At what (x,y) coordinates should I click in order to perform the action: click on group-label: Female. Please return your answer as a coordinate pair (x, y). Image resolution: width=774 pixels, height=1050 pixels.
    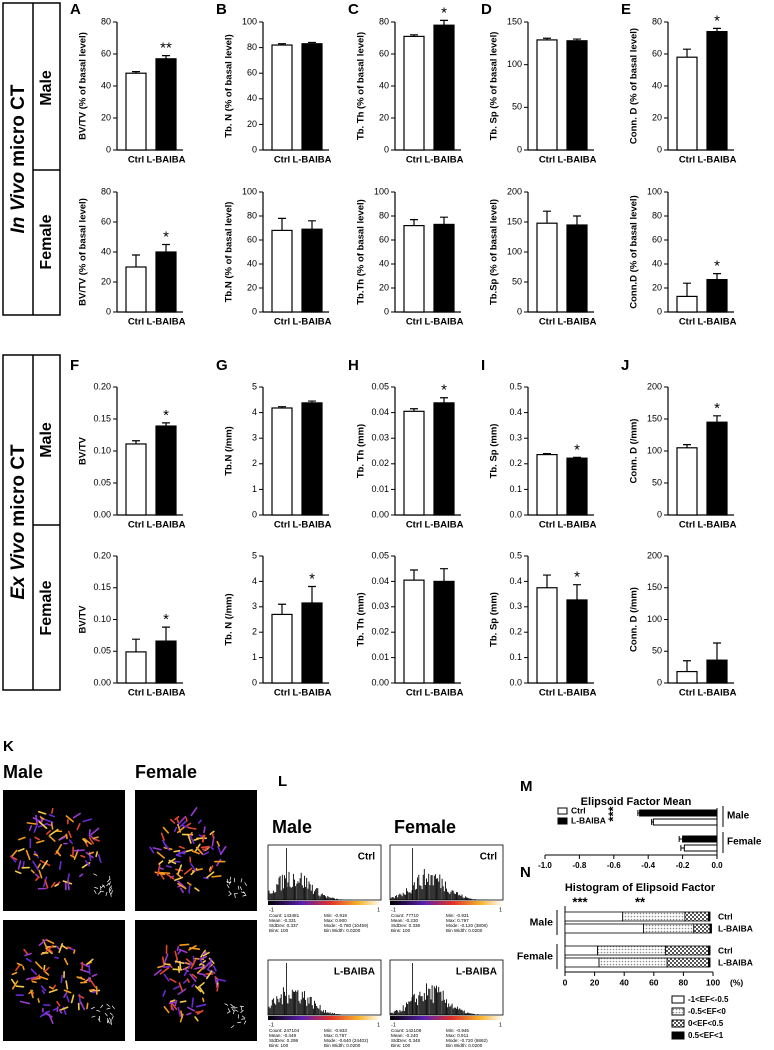
    Looking at the image, I should click on (744, 842).